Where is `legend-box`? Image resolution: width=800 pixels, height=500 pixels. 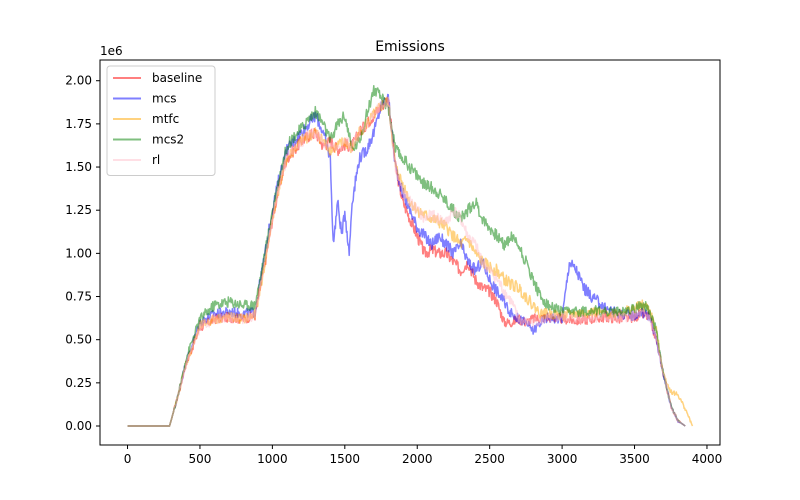
legend-box is located at coordinates (161, 120).